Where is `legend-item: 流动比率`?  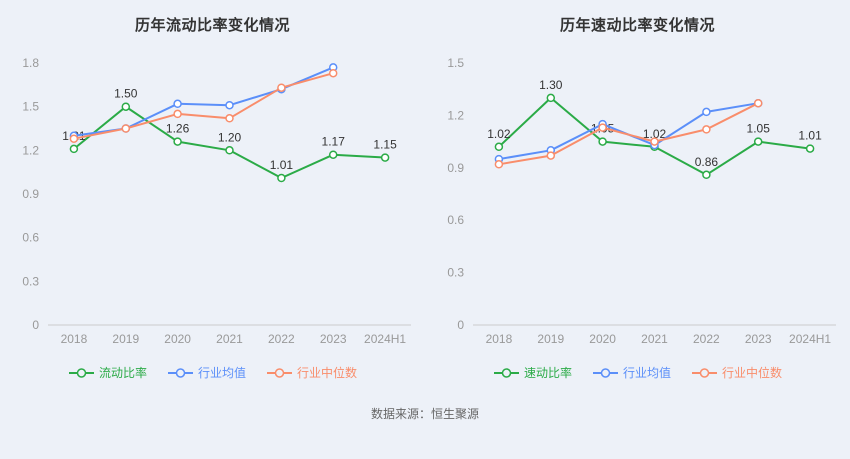 legend-item: 流动比率 is located at coordinates (107, 372).